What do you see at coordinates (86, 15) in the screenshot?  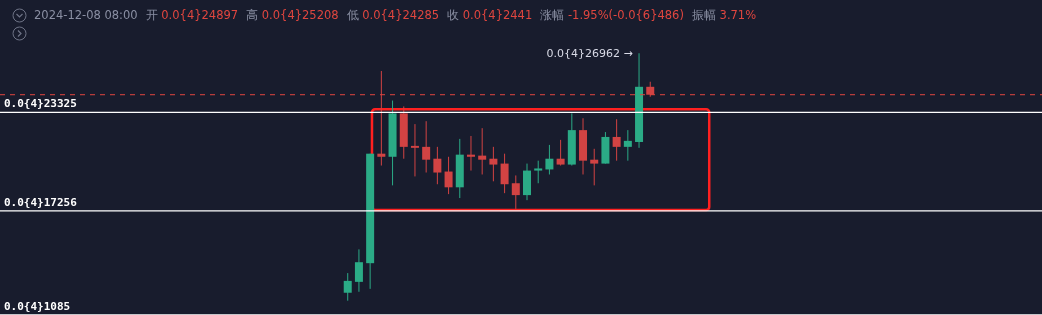 I see `text: 2024-12-08 08:00` at bounding box center [86, 15].